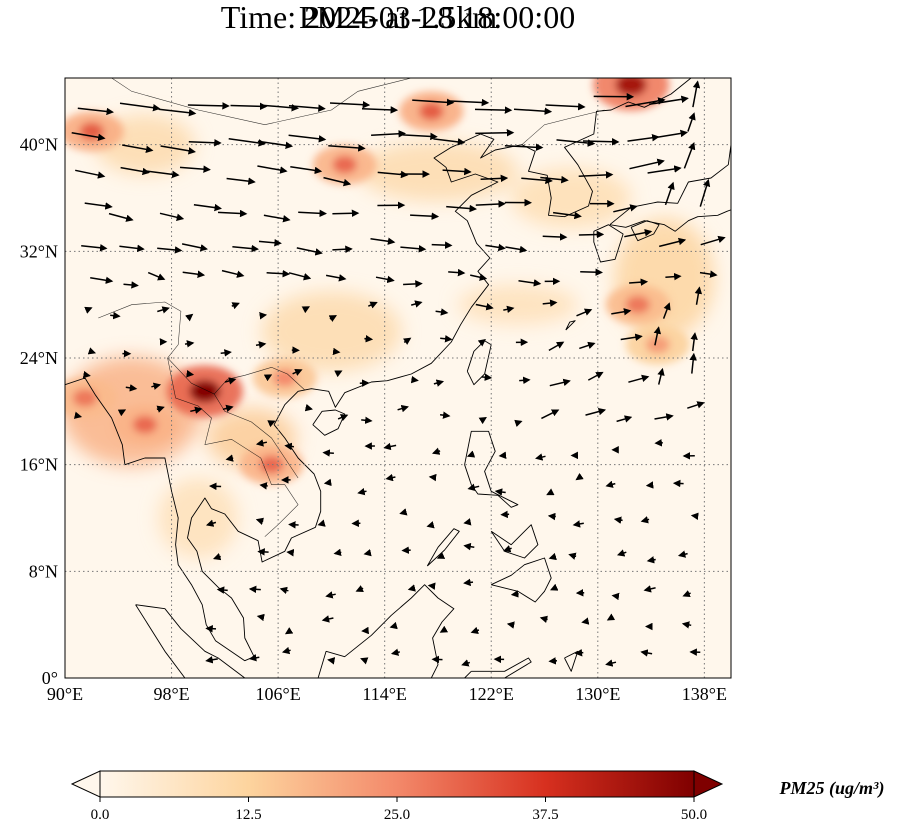 The width and height of the screenshot is (905, 836). What do you see at coordinates (50, 678) in the screenshot?
I see `latitude-tick-label: 0°` at bounding box center [50, 678].